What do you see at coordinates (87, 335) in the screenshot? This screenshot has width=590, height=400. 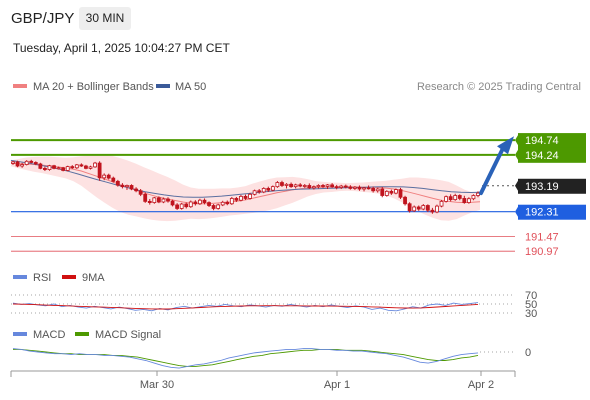 I see `macd-legend: MACD MACD Signal` at bounding box center [87, 335].